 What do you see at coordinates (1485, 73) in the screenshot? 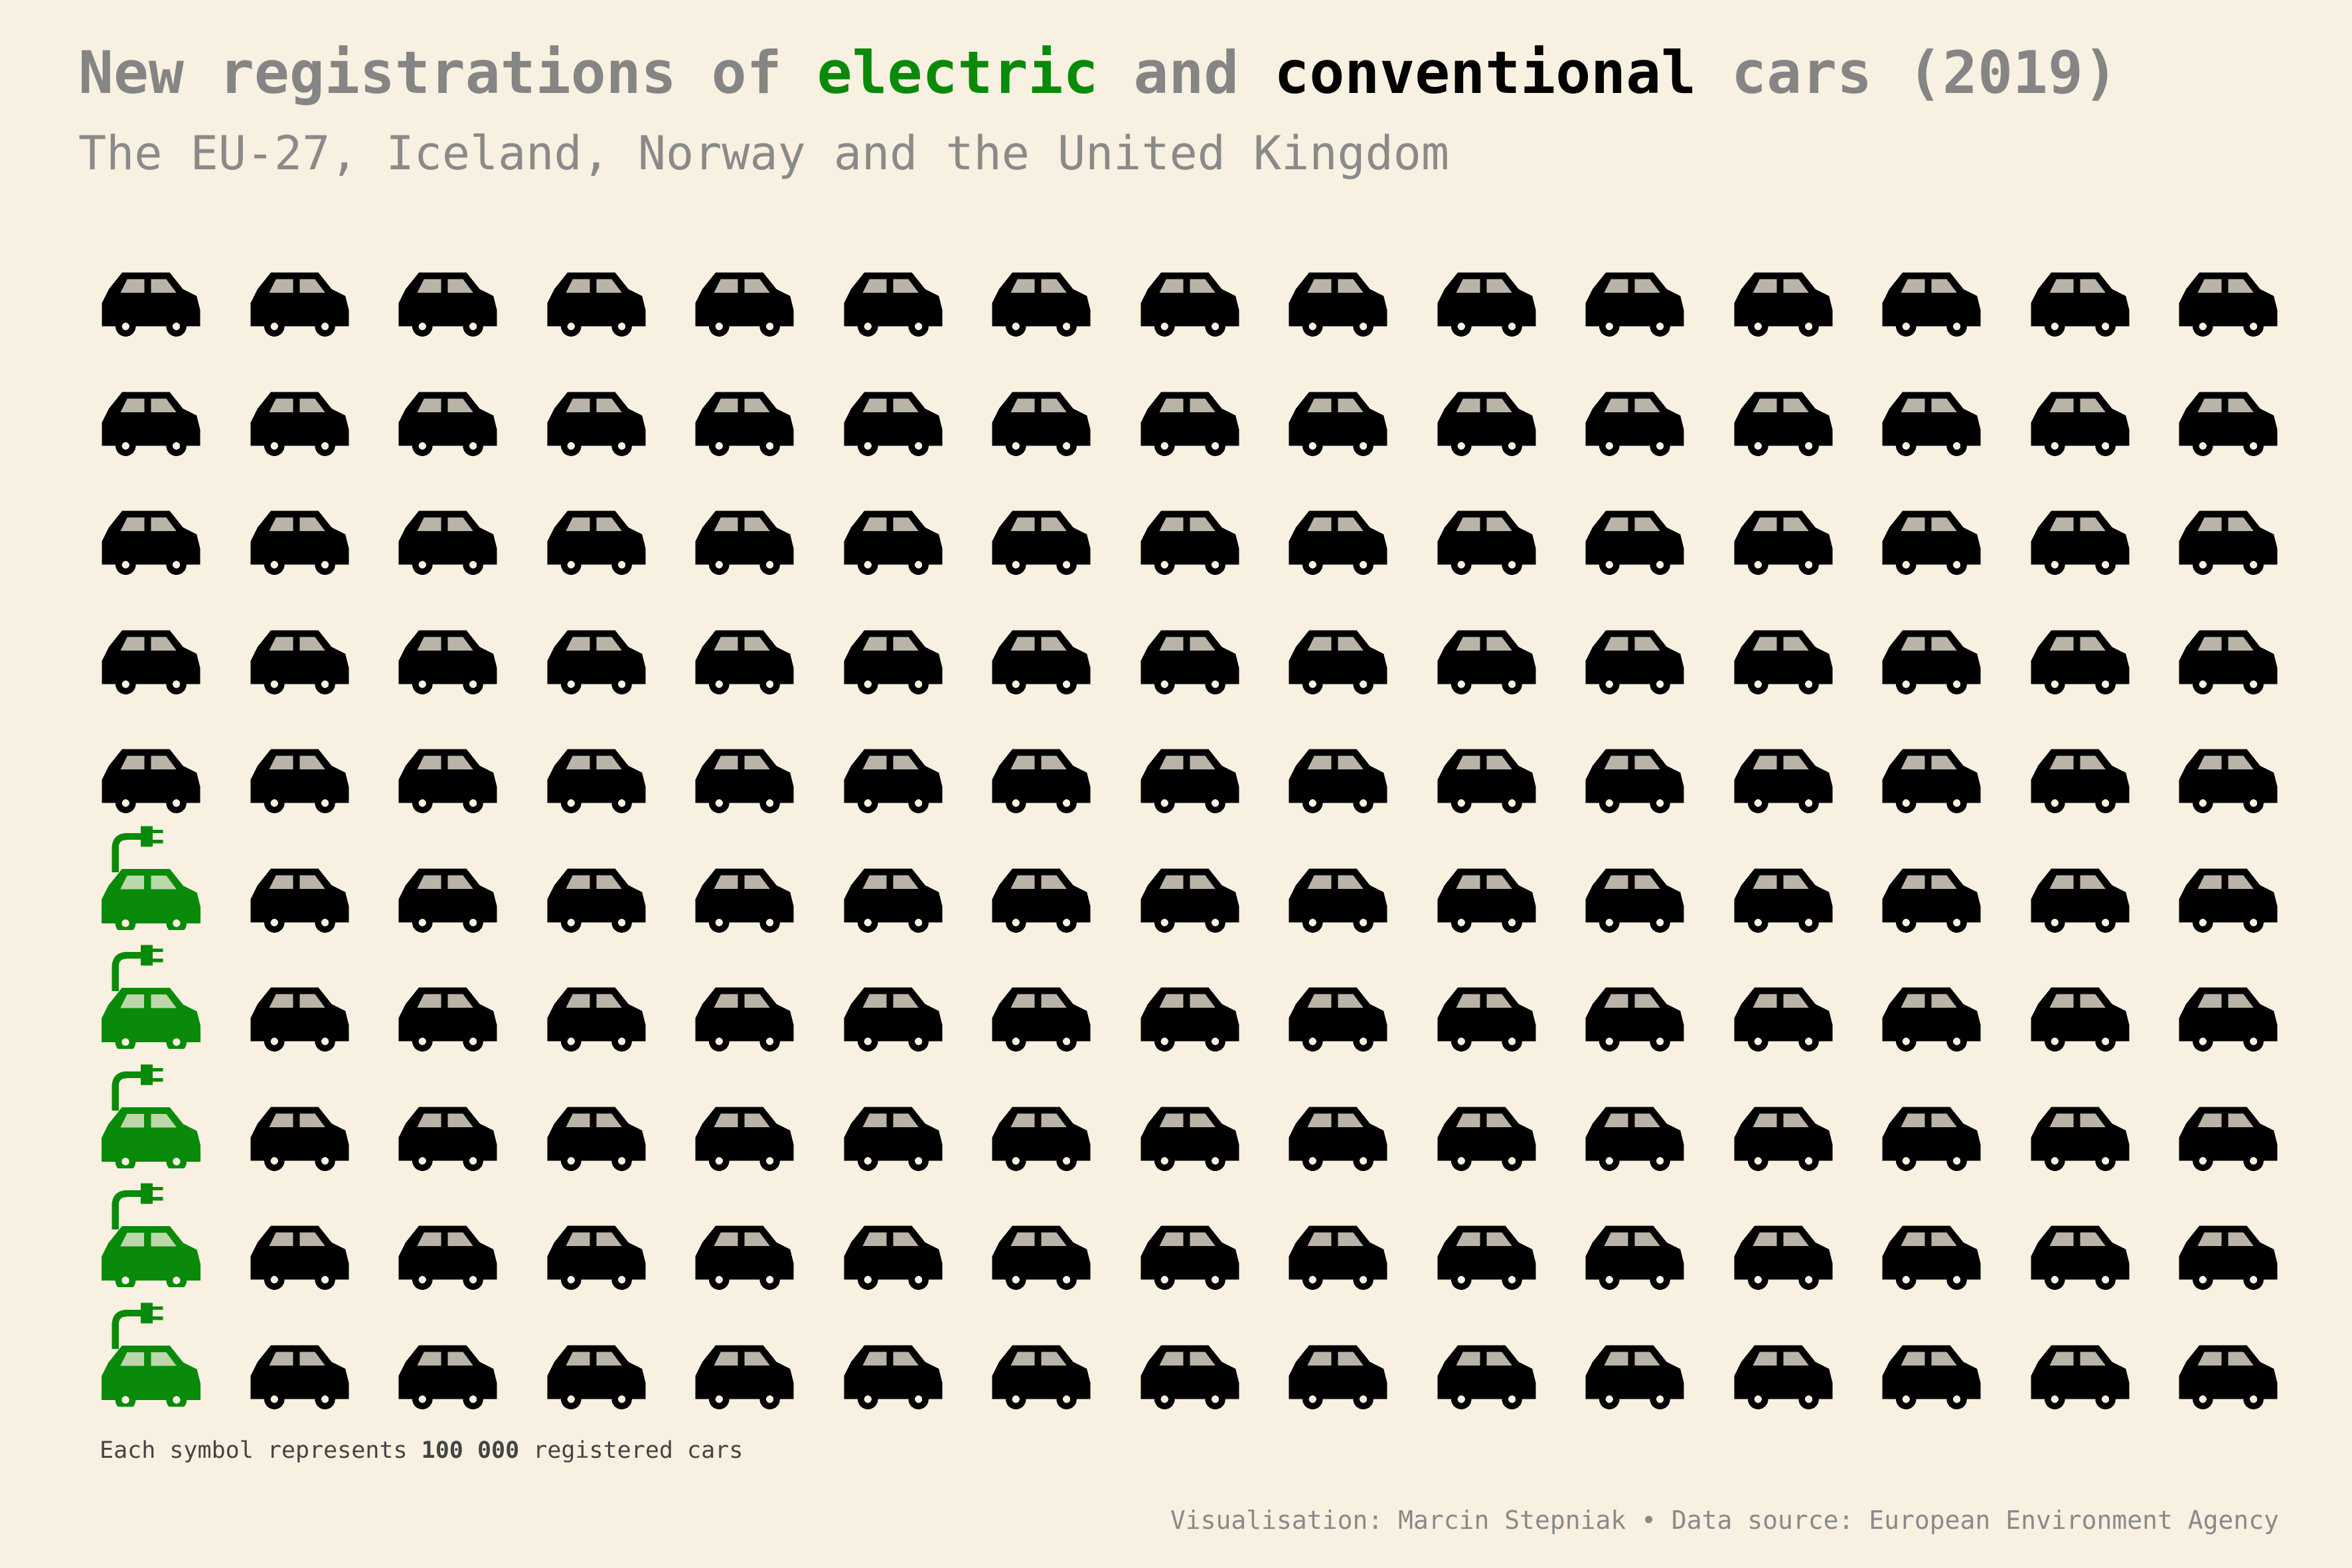
I see `title-conventional: conventional` at bounding box center [1485, 73].